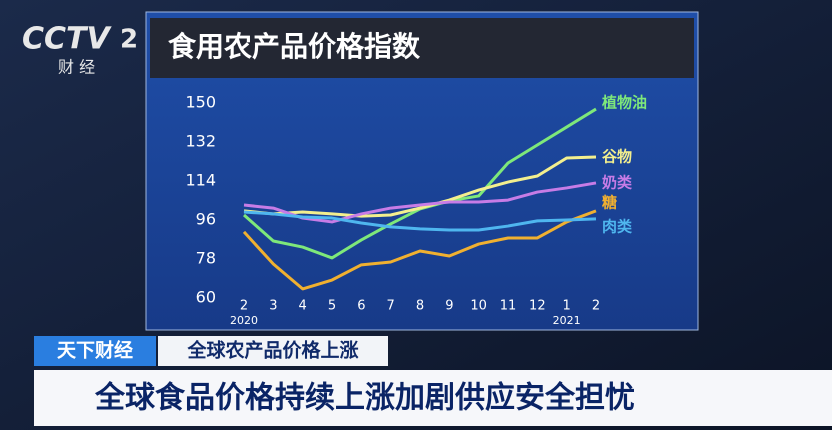 This screenshot has width=832, height=434. Describe the element at coordinates (567, 320) in the screenshot. I see `x-year-label: 2021` at that location.